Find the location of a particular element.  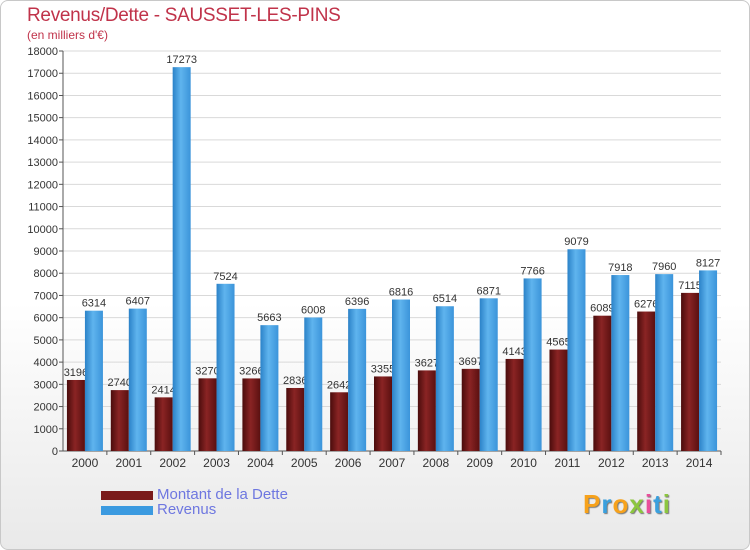

data-label-dette: 3196 is located at coordinates (76, 373).